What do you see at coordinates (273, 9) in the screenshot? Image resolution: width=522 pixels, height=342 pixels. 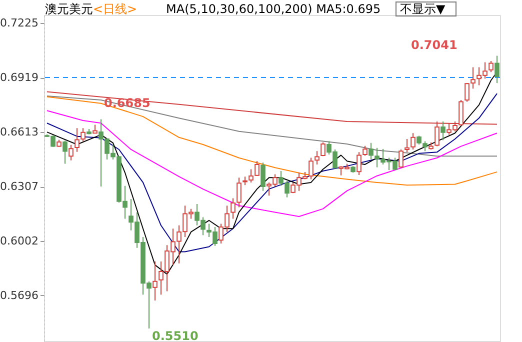 I see `annotation: MA(5,10,30,60,100,200) MA5:0.695` at bounding box center [273, 9].